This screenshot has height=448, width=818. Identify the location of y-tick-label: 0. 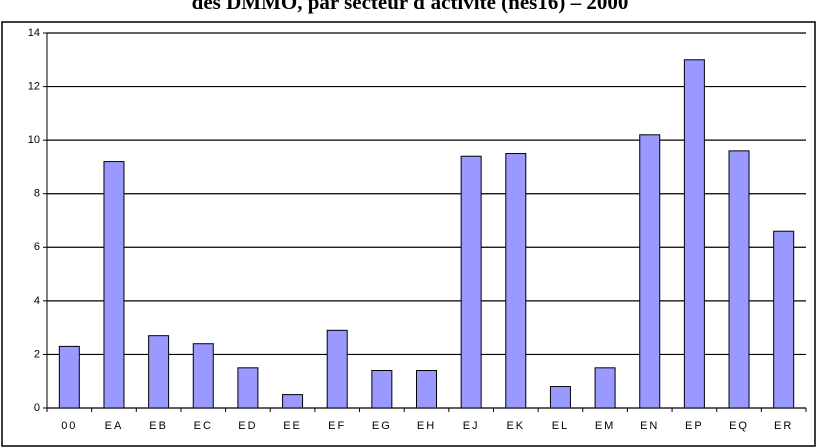
(37, 408).